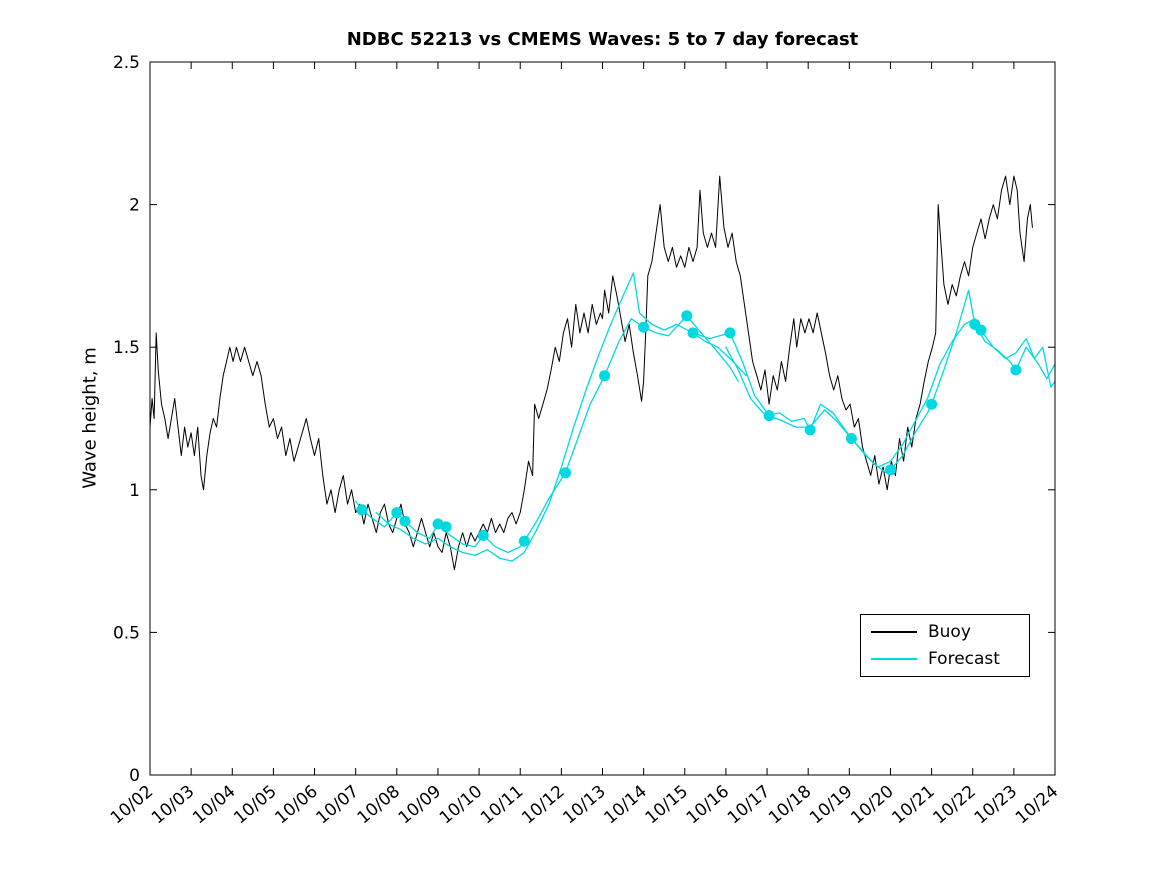 This screenshot has height=875, width=1167. What do you see at coordinates (338, 805) in the screenshot?
I see `x-tick-label: 10/07` at bounding box center [338, 805].